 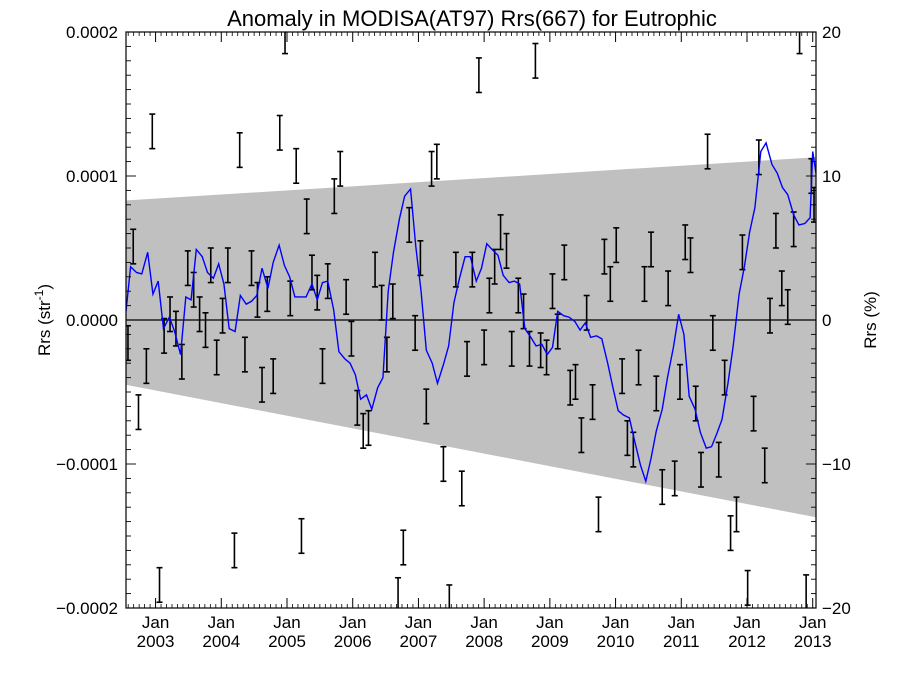 What do you see at coordinates (87, 608) in the screenshot?
I see `y-left-tick-label: −0.0002` at bounding box center [87, 608].